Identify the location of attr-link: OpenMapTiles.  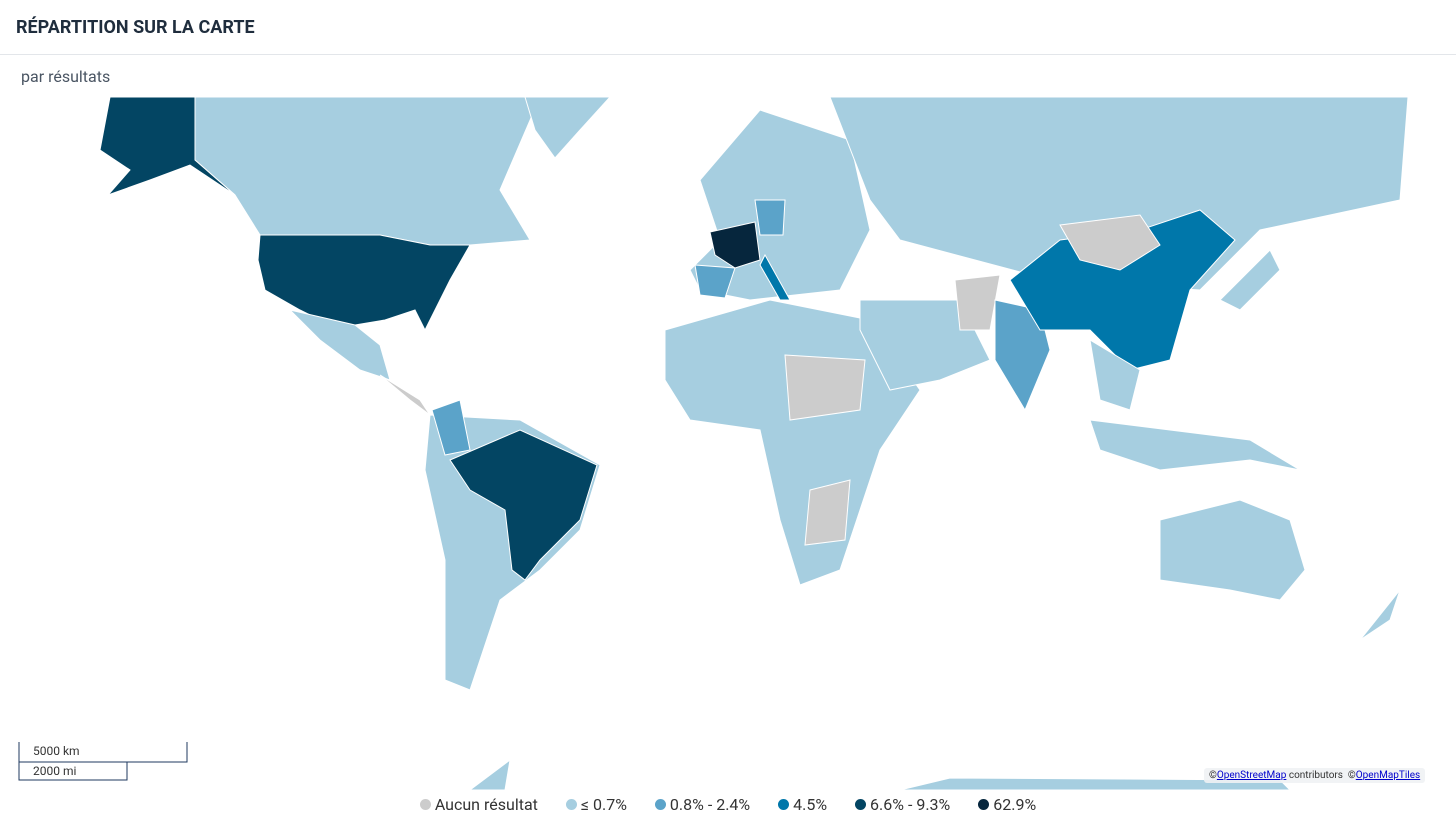
(1388, 775).